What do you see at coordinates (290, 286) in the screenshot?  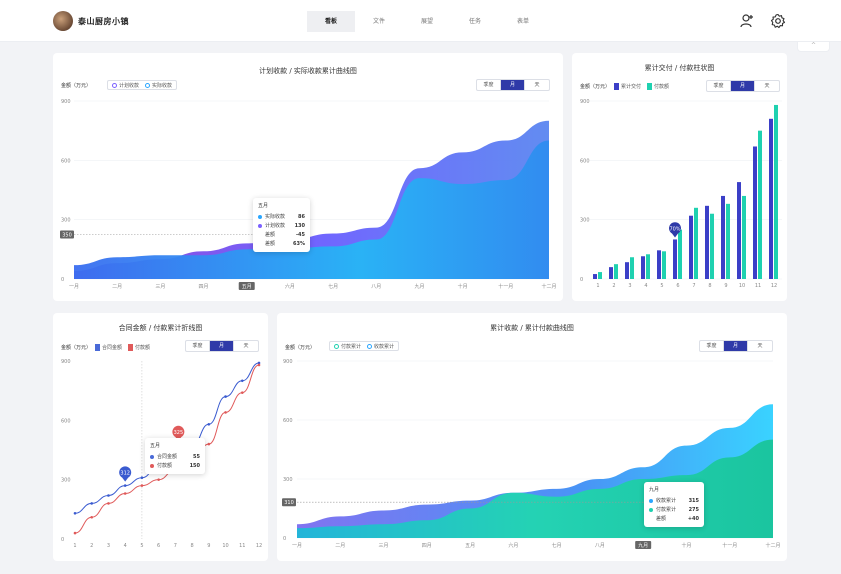 I see `x-tick-label: 六月` at bounding box center [290, 286].